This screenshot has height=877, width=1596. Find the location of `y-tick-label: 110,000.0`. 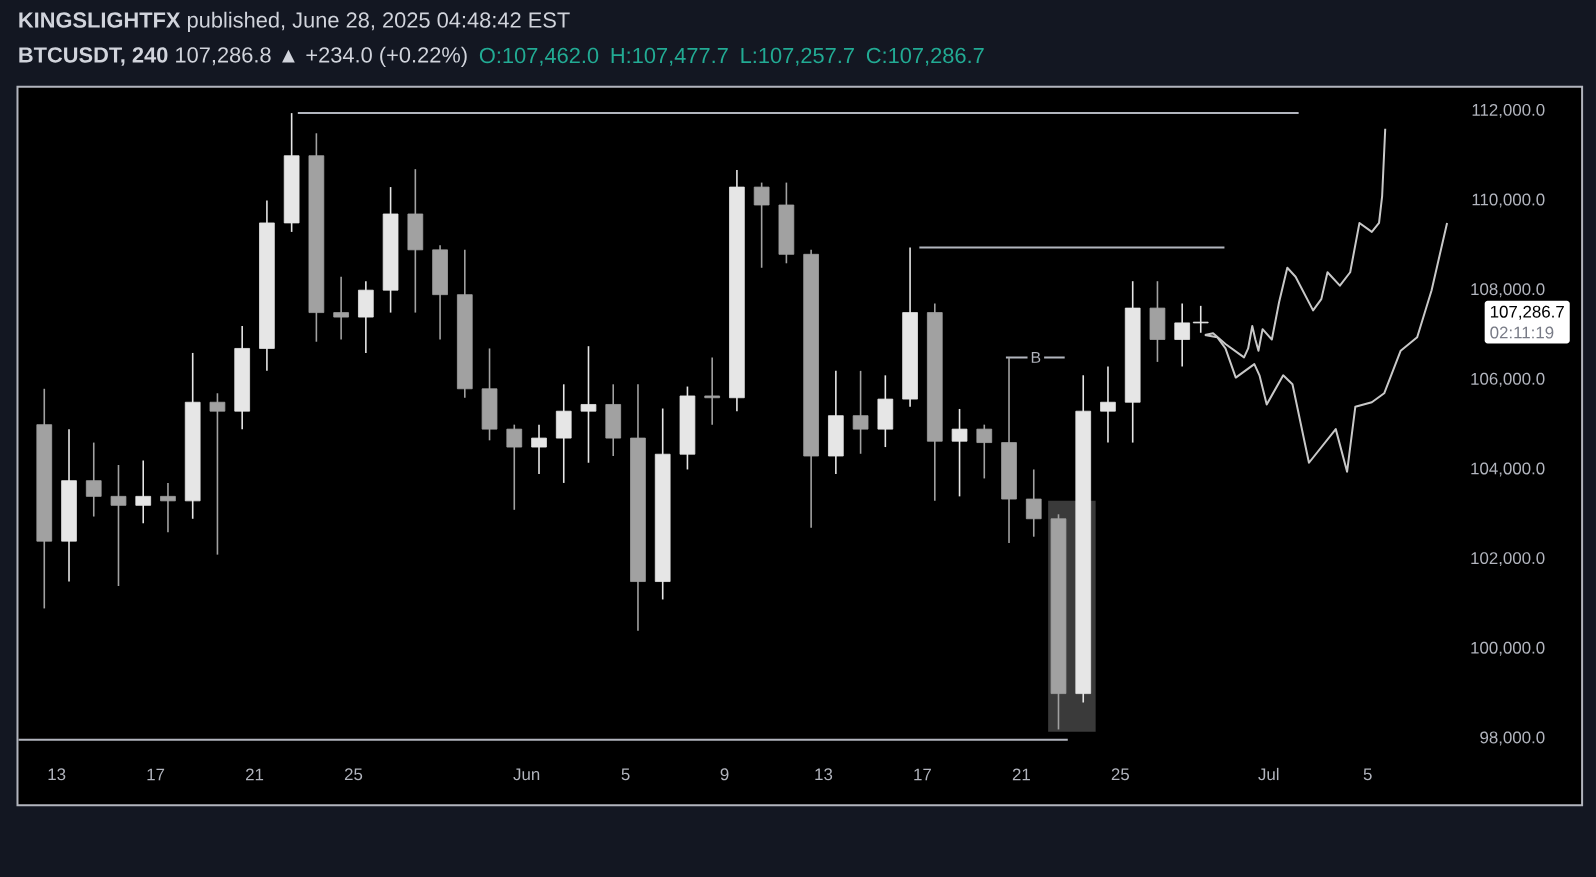

y-tick-label: 110,000.0 is located at coordinates (1508, 200).